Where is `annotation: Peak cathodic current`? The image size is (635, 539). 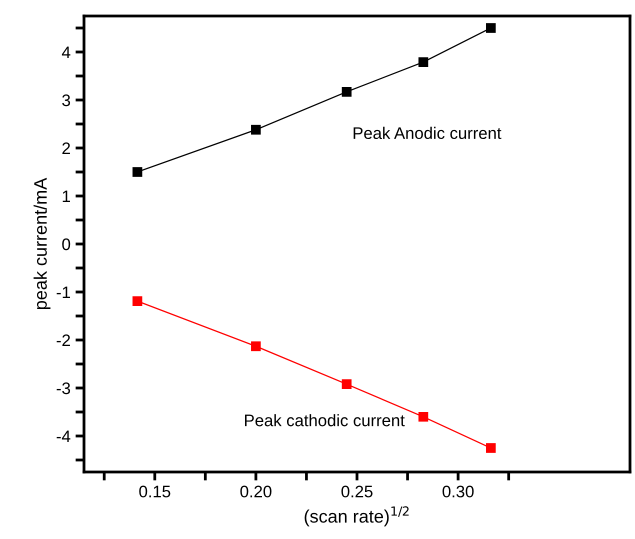
annotation: Peak cathodic current is located at coordinates (325, 420).